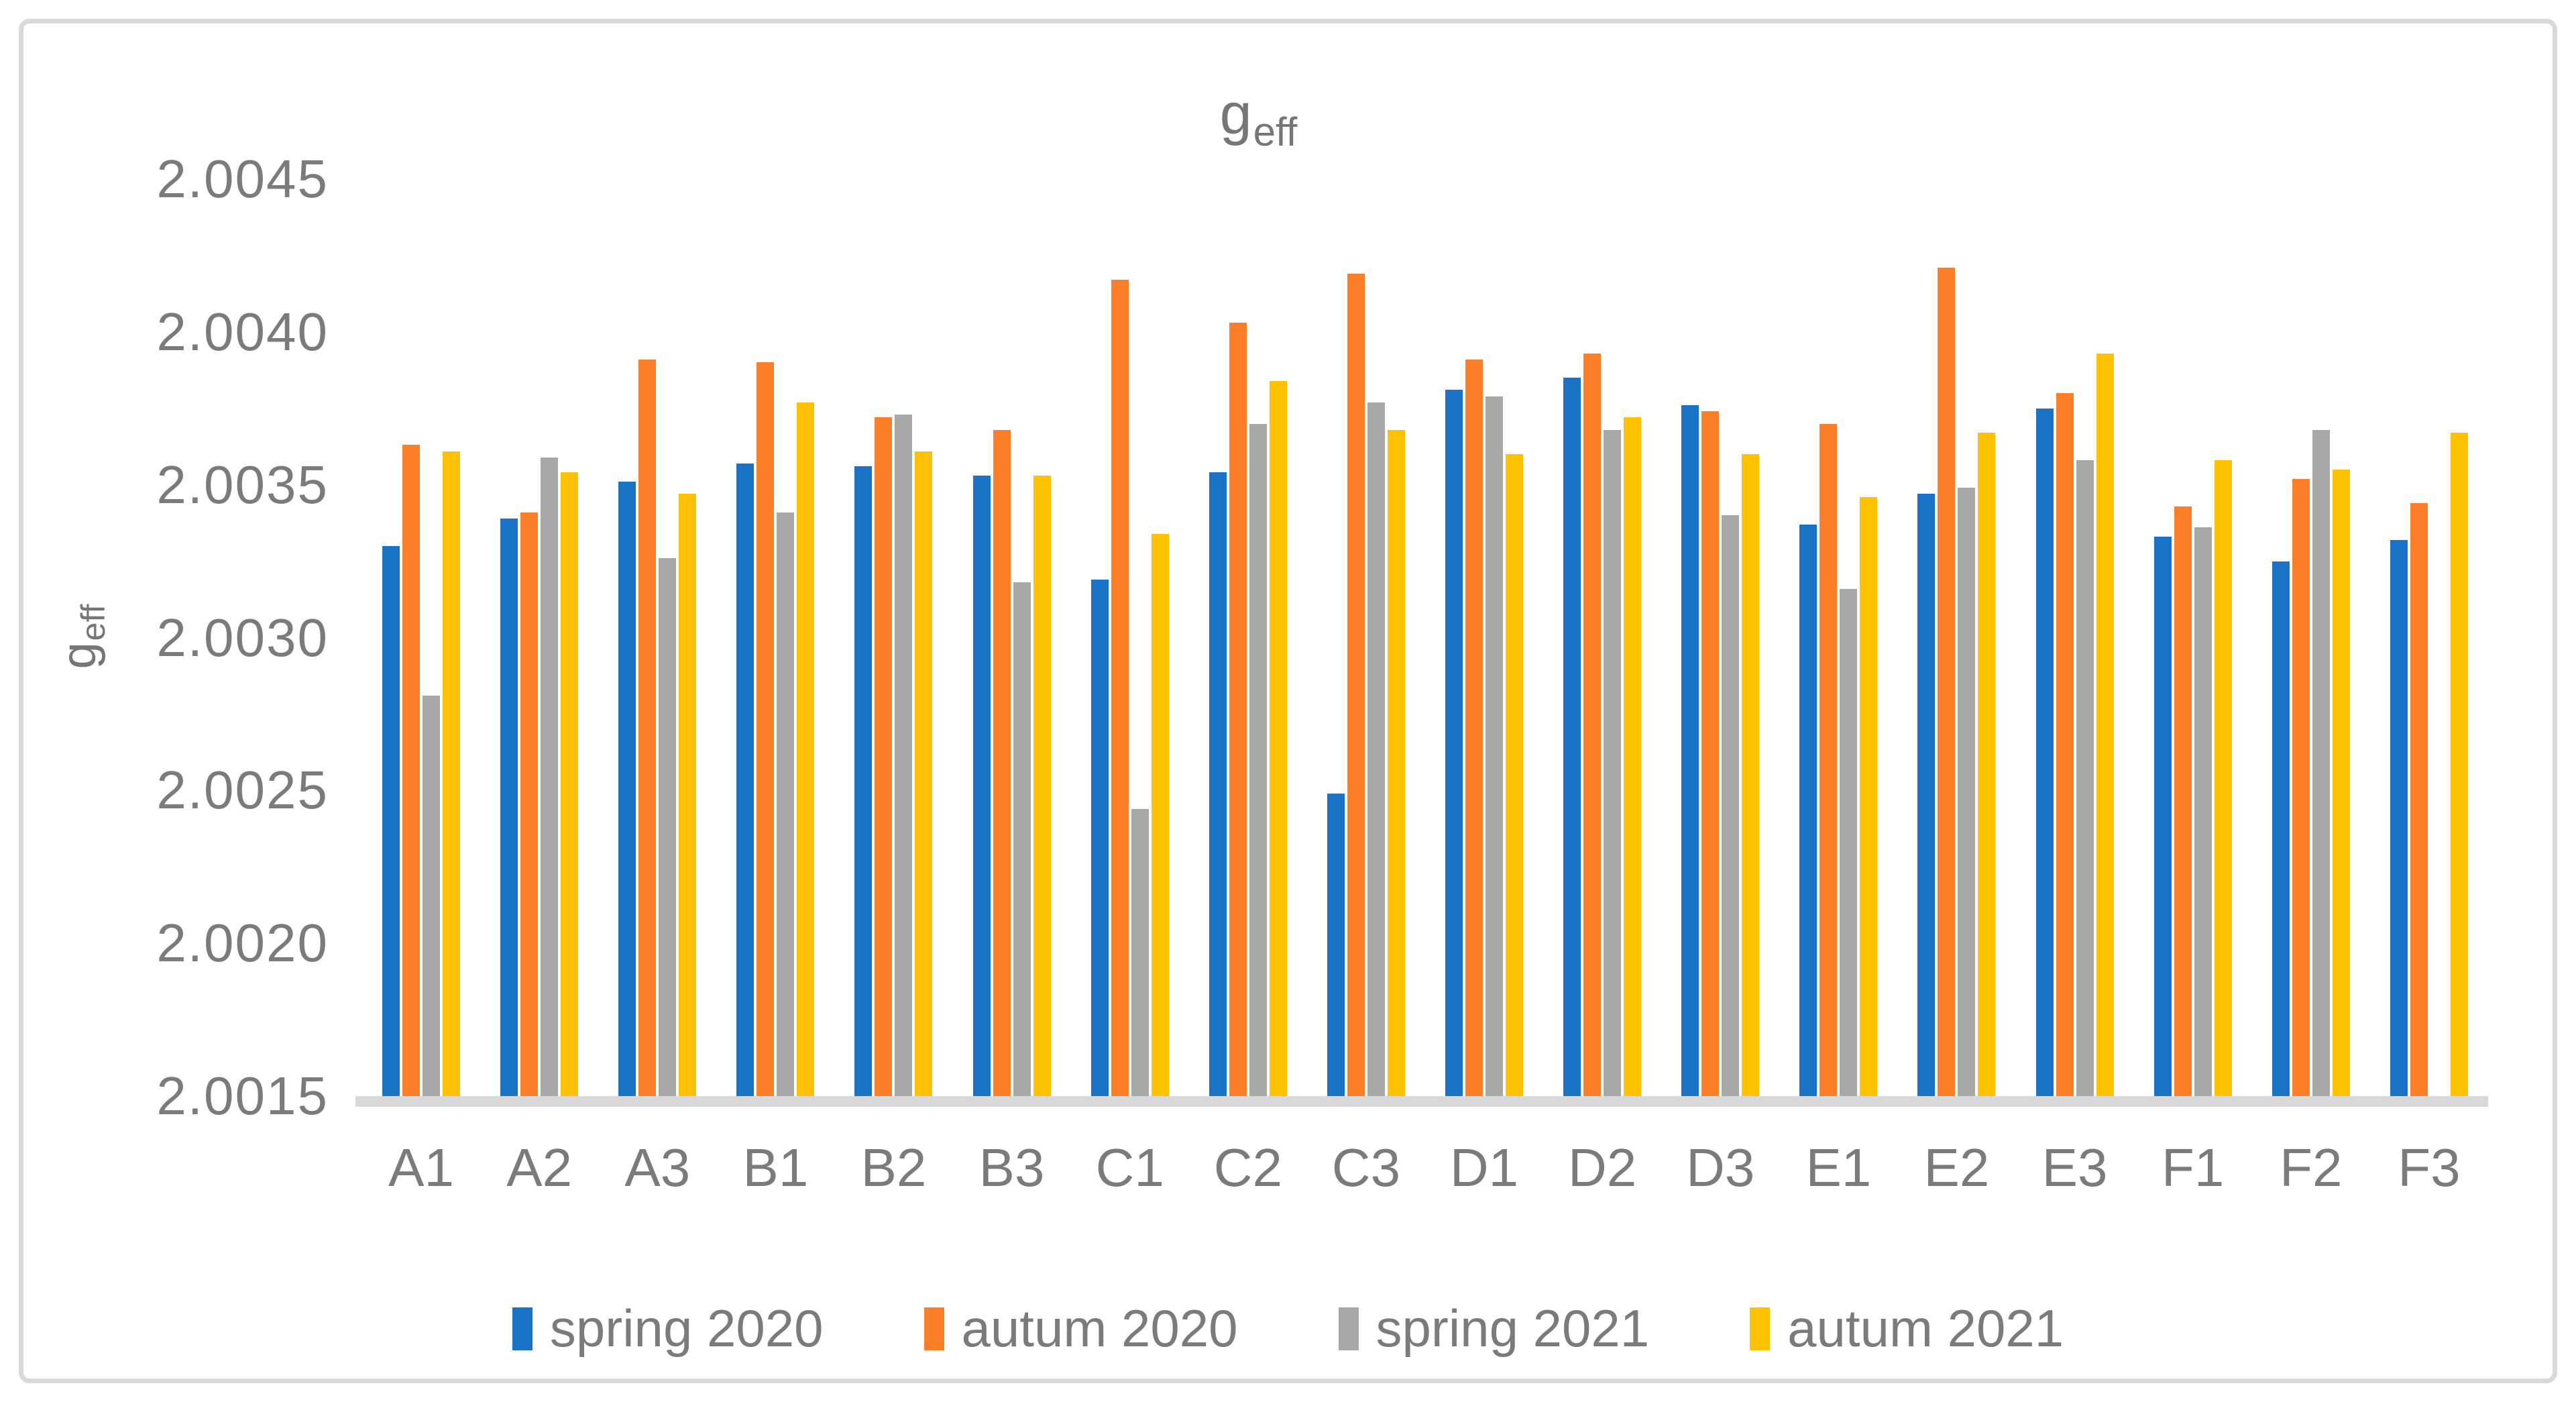 The height and width of the screenshot is (1402, 2576). What do you see at coordinates (1275, 131) in the screenshot?
I see `chart-title-sub: eff` at bounding box center [1275, 131].